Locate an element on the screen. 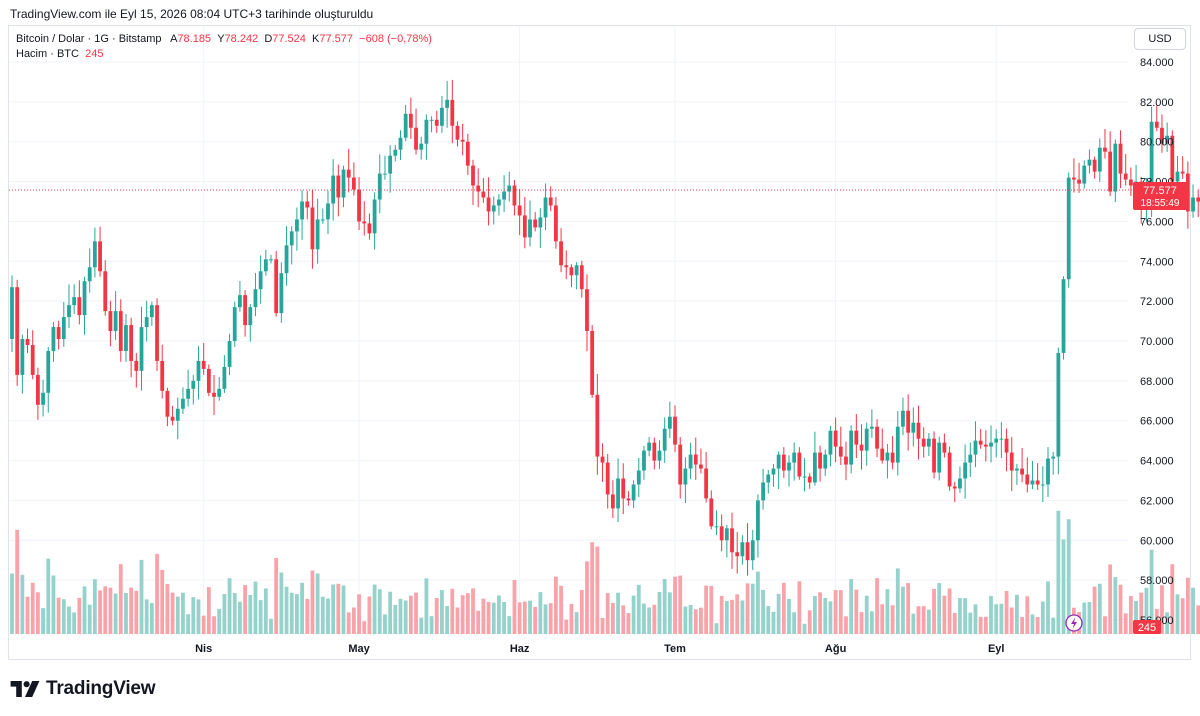 This screenshot has width=1200, height=716. currency-button: USD is located at coordinates (1160, 39).